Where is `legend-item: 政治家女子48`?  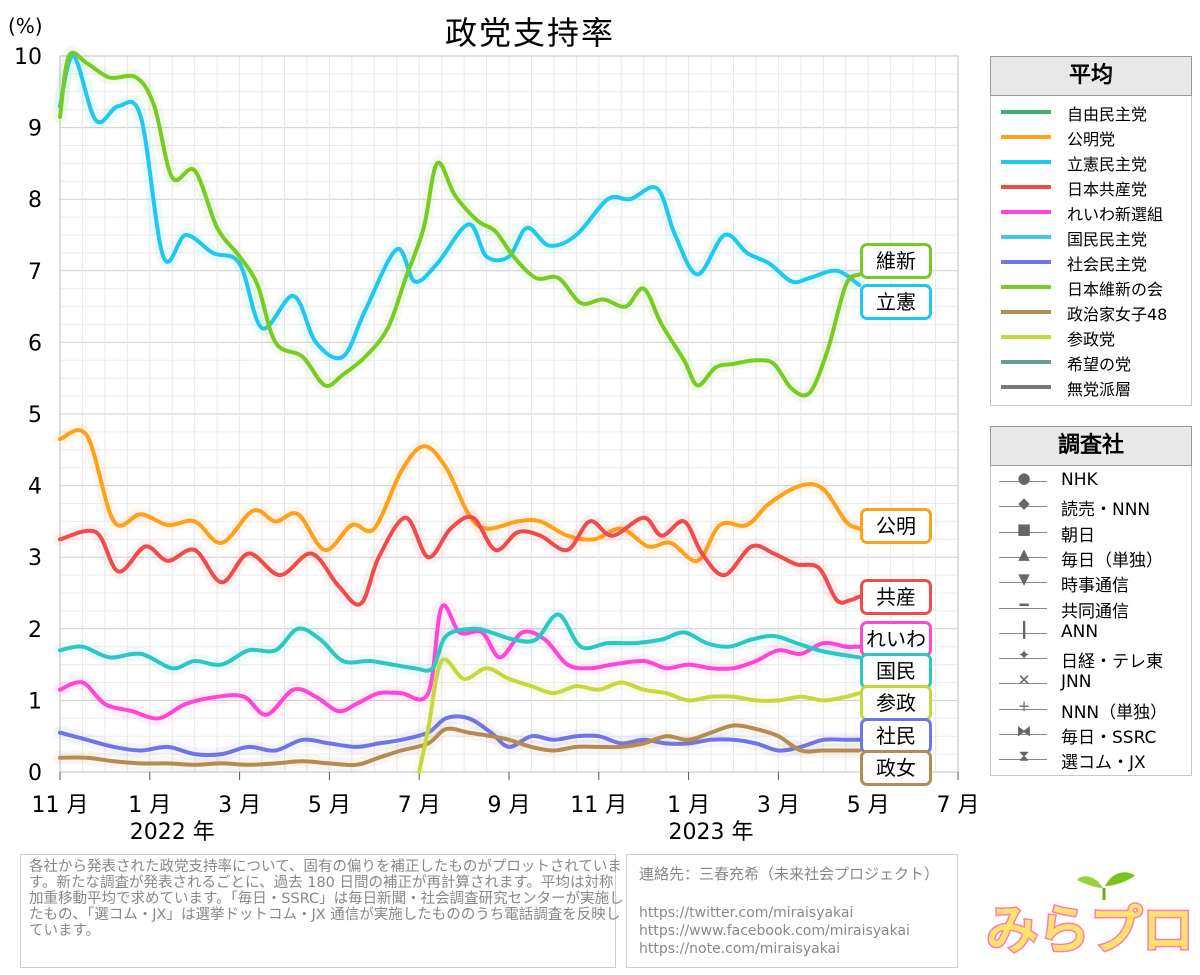
legend-item: 政治家女子48 is located at coordinates (1091, 311).